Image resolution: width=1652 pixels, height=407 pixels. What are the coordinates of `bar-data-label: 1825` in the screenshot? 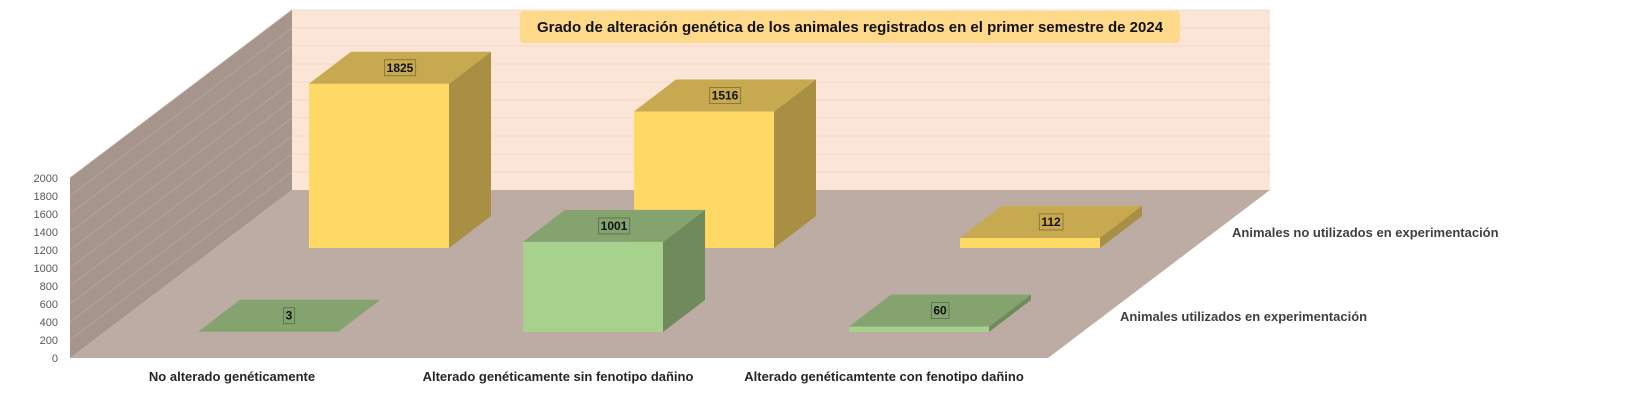 It's located at (400, 68).